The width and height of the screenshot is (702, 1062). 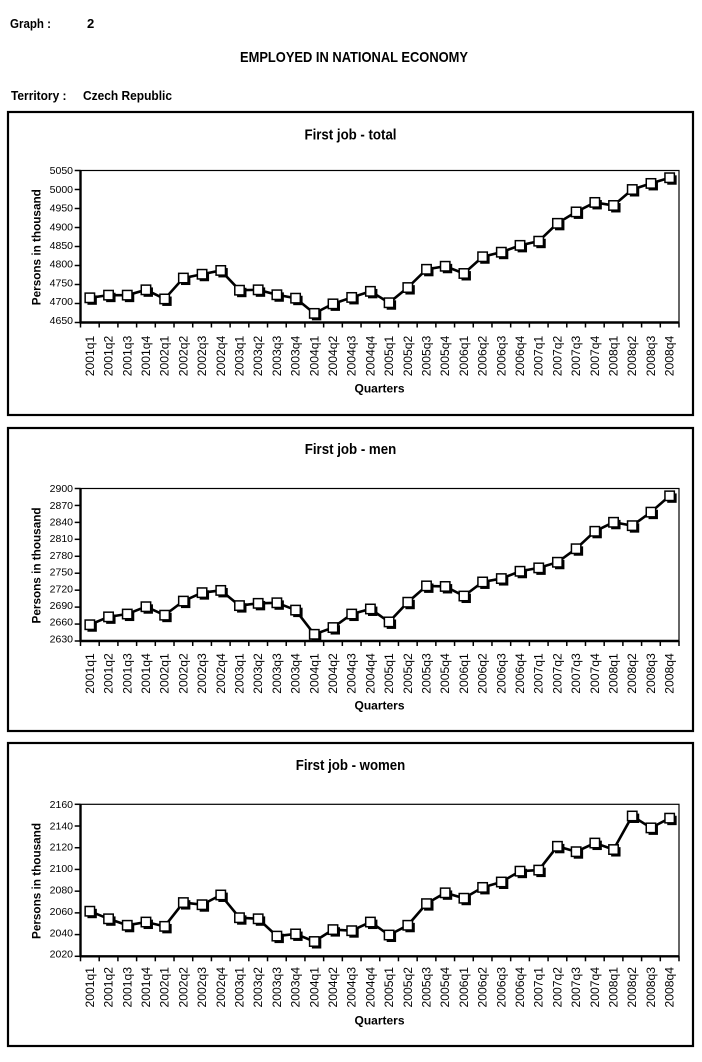 I want to click on svg-text: 2004q4, so click(x=371, y=986).